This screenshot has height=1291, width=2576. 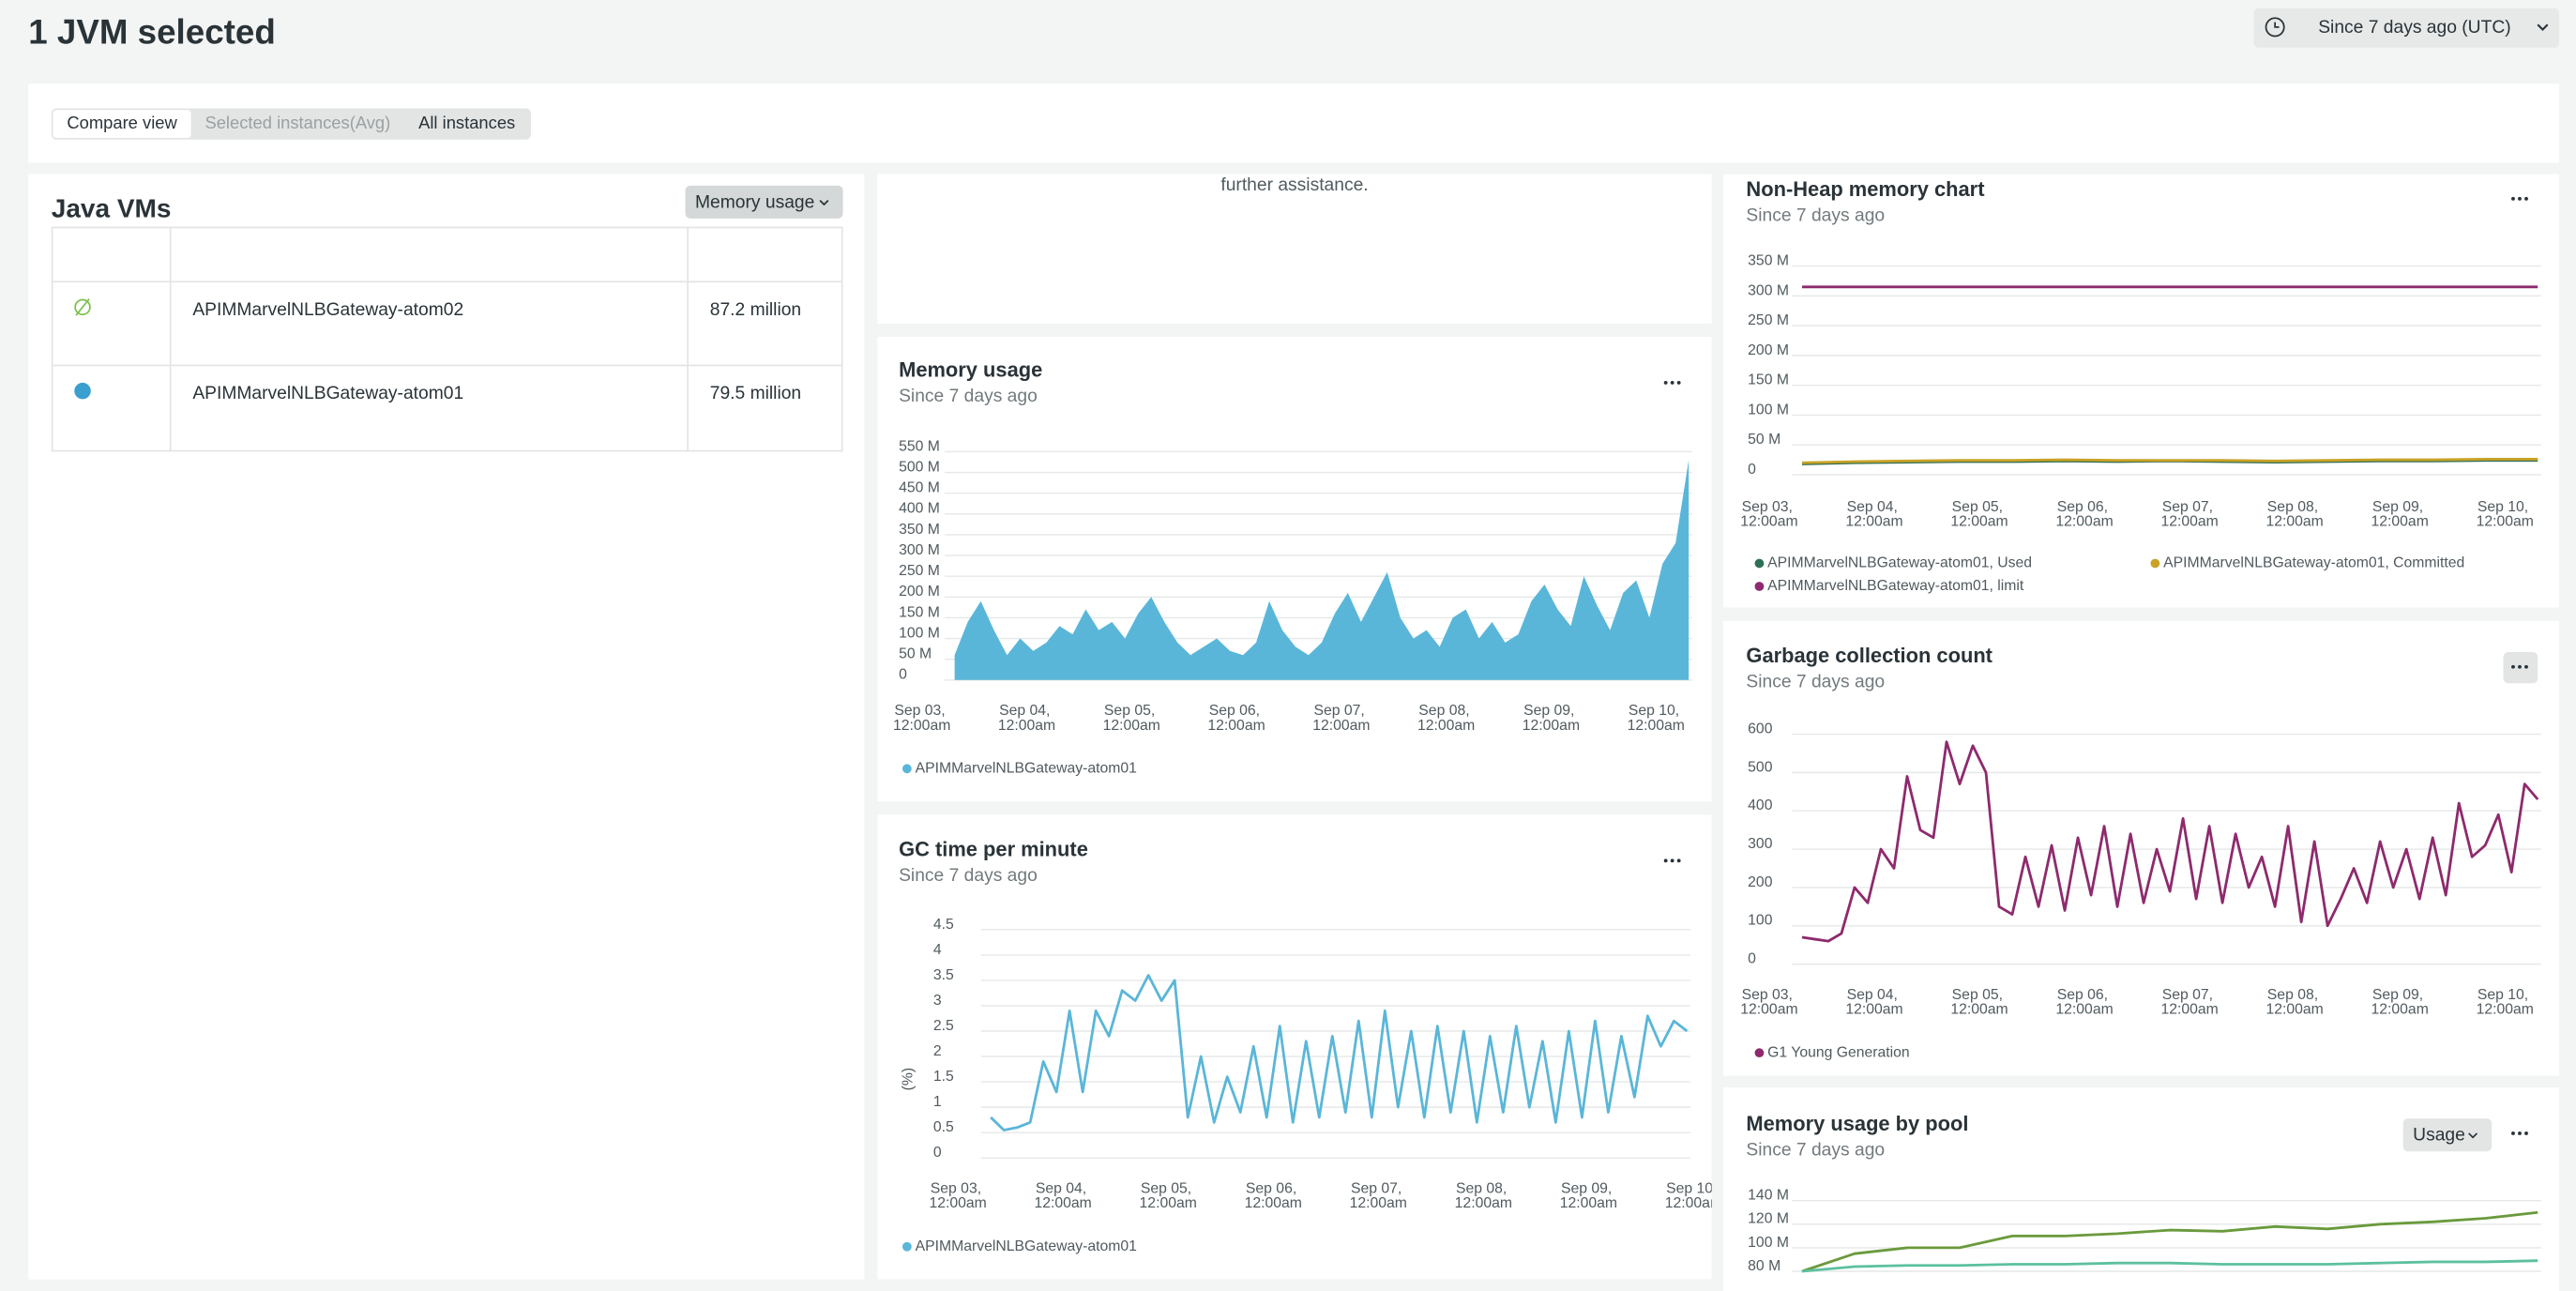 I want to click on chart-title: Non-Heap memory chart, so click(x=1865, y=189).